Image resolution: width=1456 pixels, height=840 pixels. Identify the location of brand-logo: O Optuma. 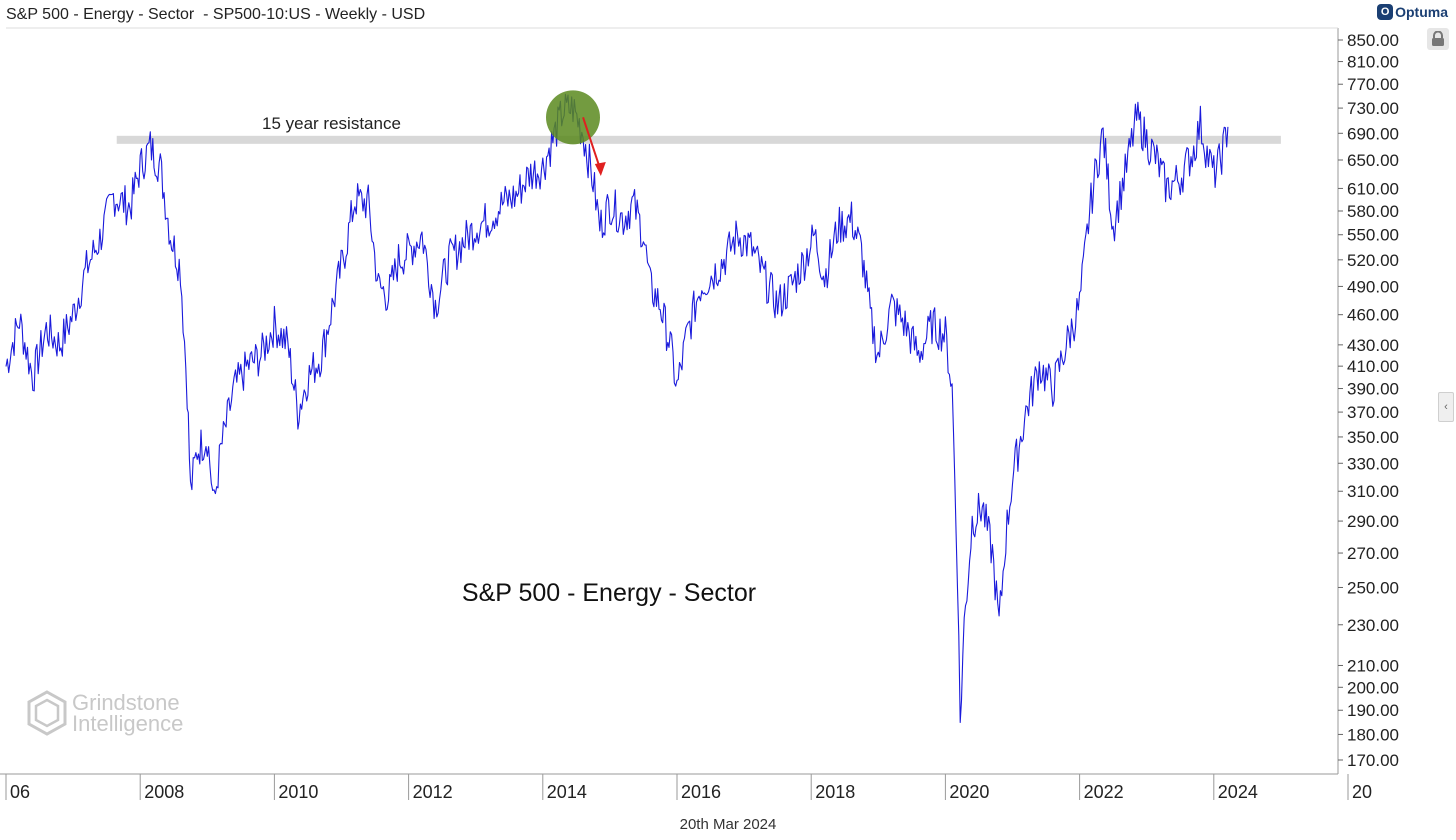
(1412, 12).